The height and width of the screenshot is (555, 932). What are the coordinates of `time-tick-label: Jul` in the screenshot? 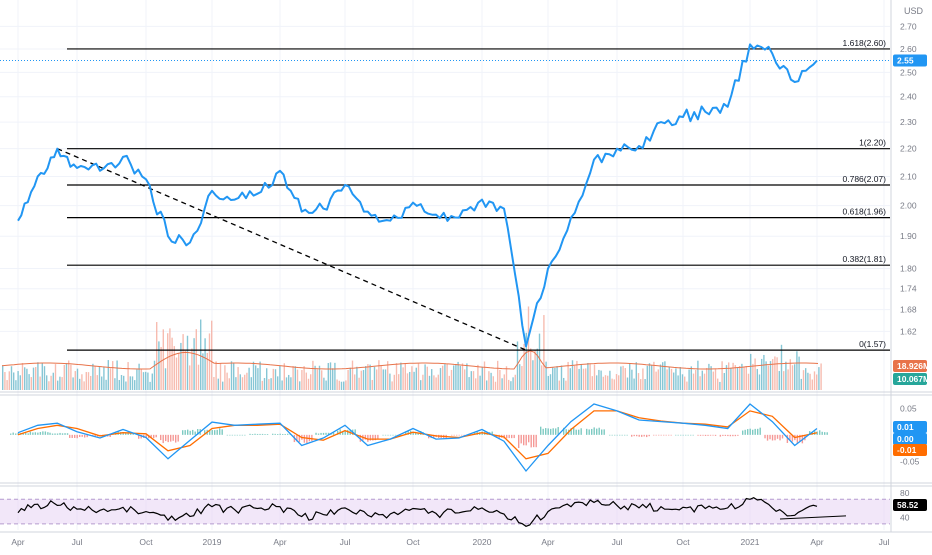 It's located at (884, 542).